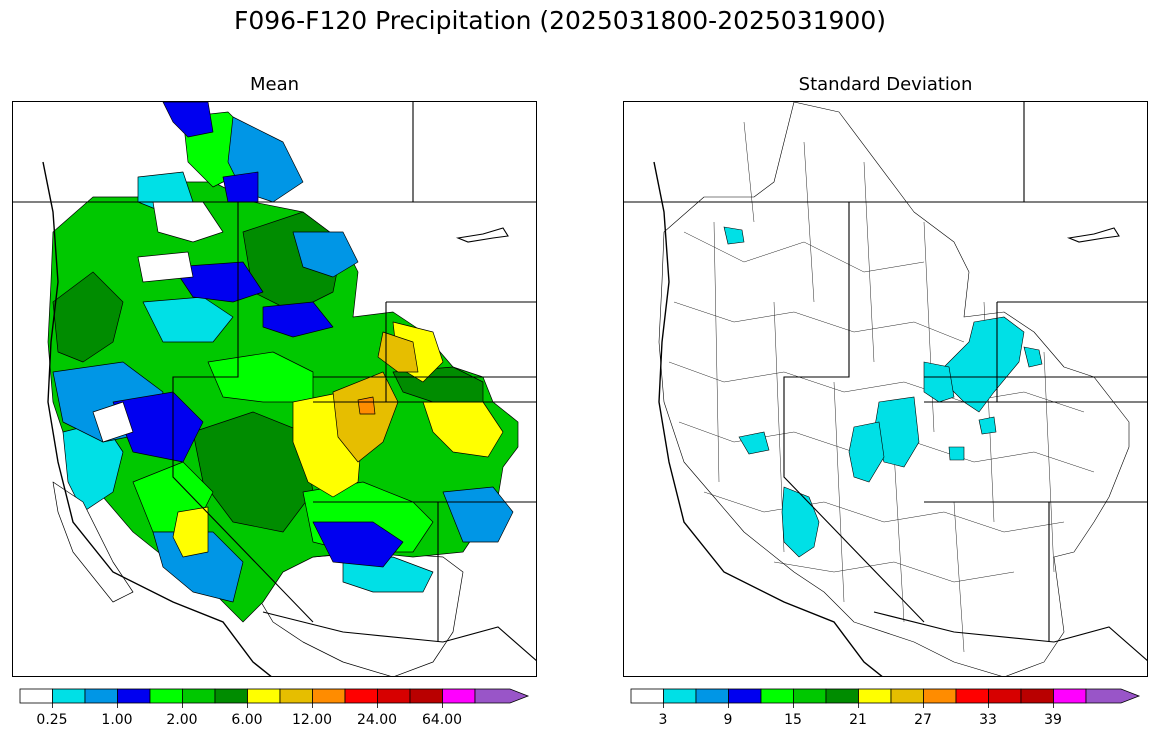  What do you see at coordinates (113, 422) in the screenshot?
I see `basin-region-white-c` at bounding box center [113, 422].